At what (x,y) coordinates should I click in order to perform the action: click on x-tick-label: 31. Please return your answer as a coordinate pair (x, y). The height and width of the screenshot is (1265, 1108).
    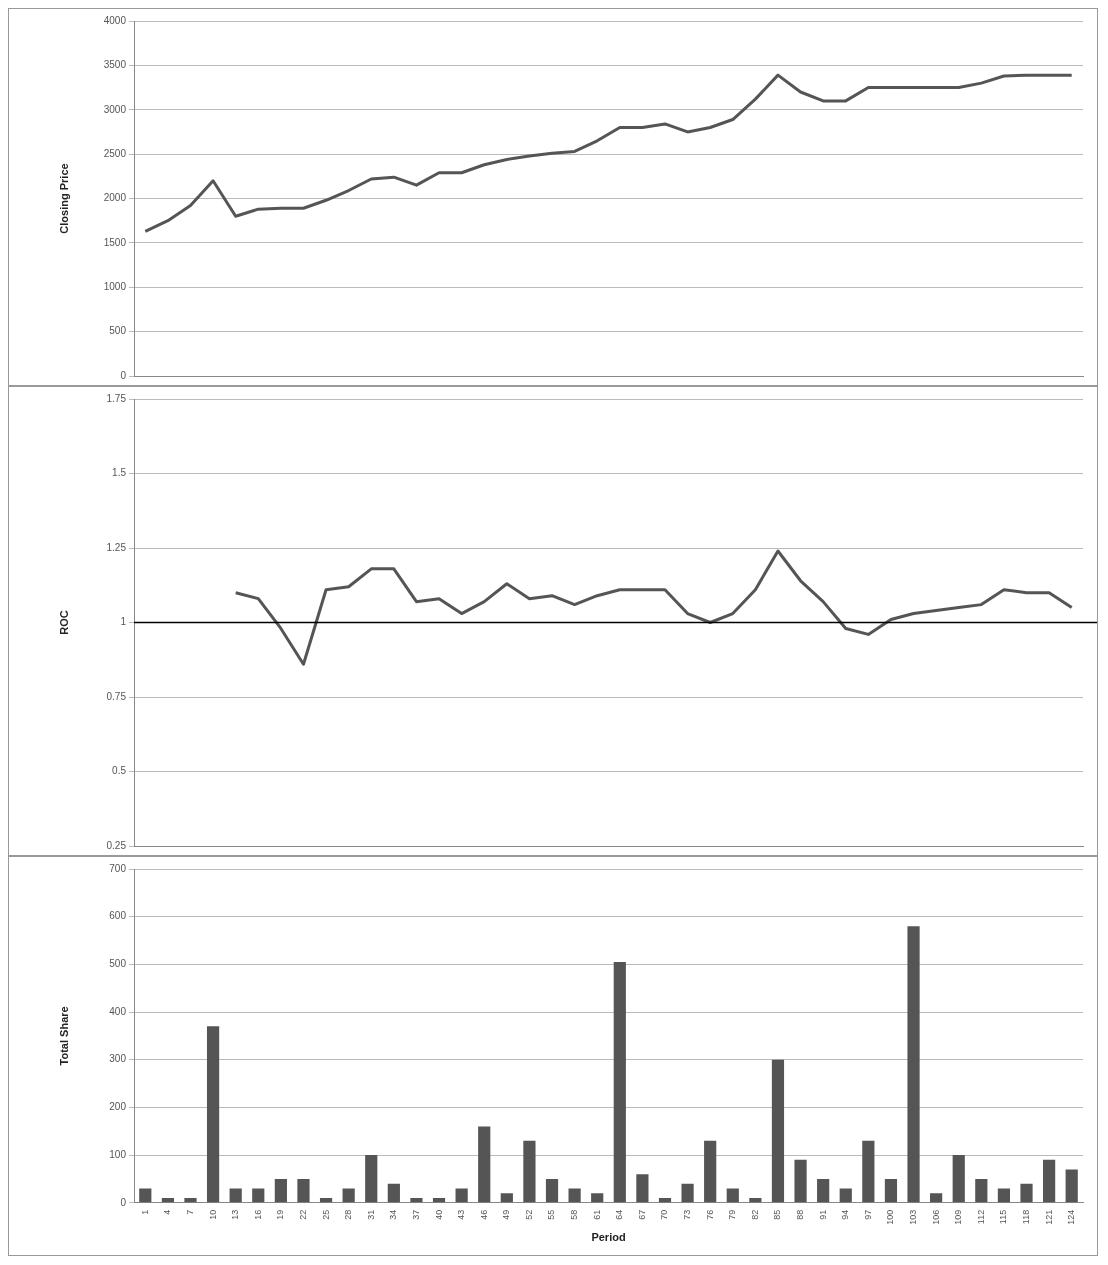
    Looking at the image, I should click on (370, 1214).